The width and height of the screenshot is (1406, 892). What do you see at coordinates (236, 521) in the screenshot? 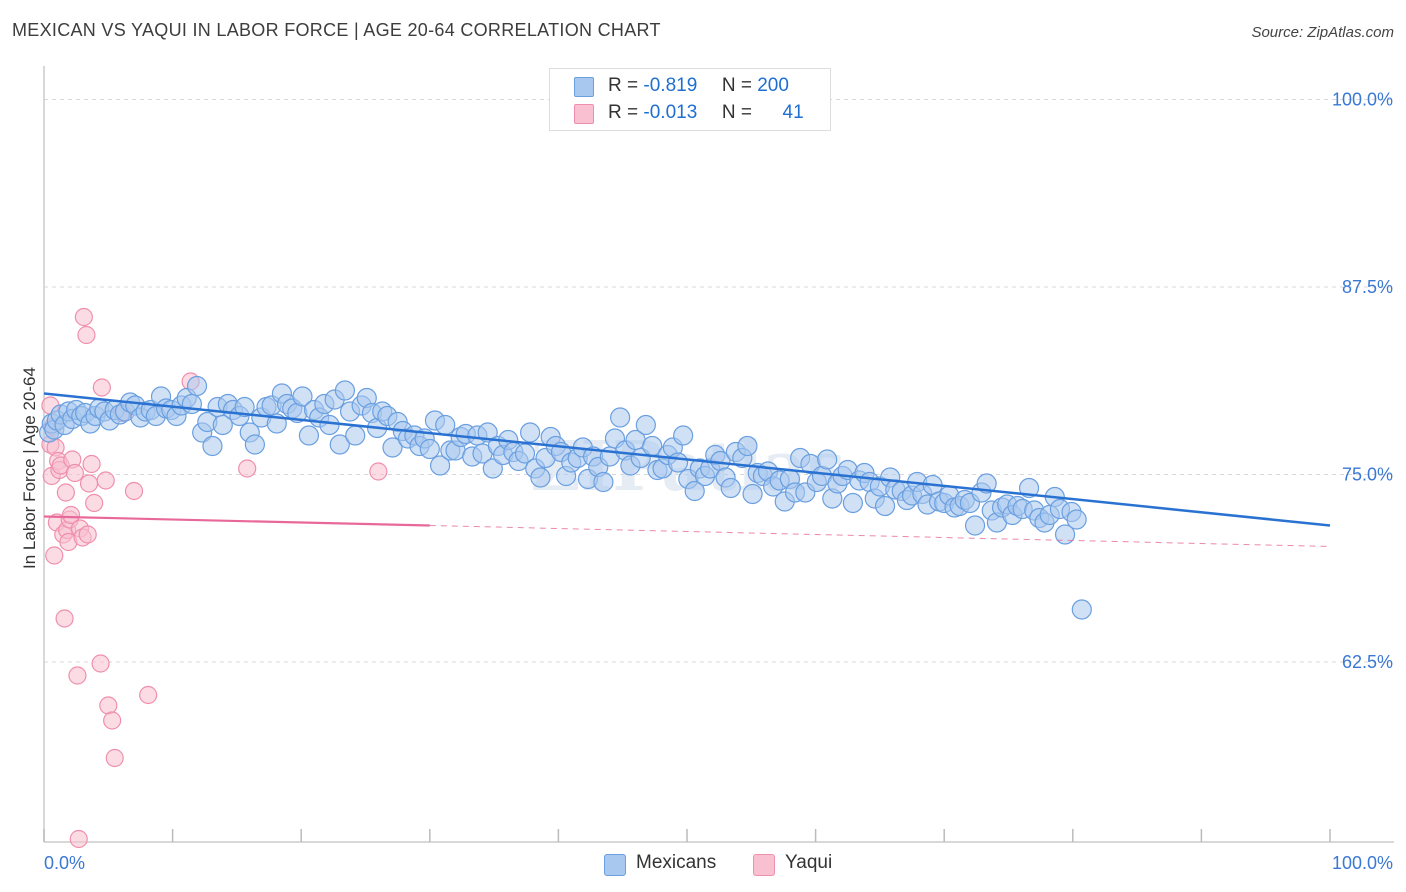
I see `yaqui-trendline` at bounding box center [236, 521].